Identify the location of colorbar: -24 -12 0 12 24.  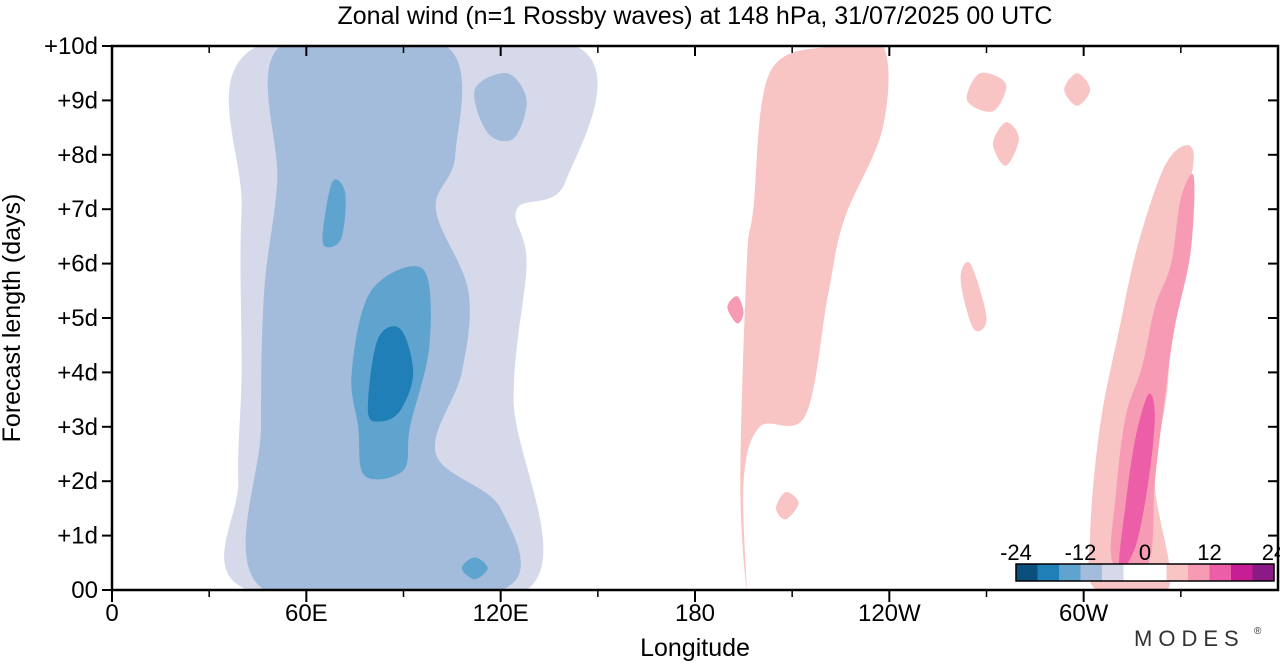
(1140, 561).